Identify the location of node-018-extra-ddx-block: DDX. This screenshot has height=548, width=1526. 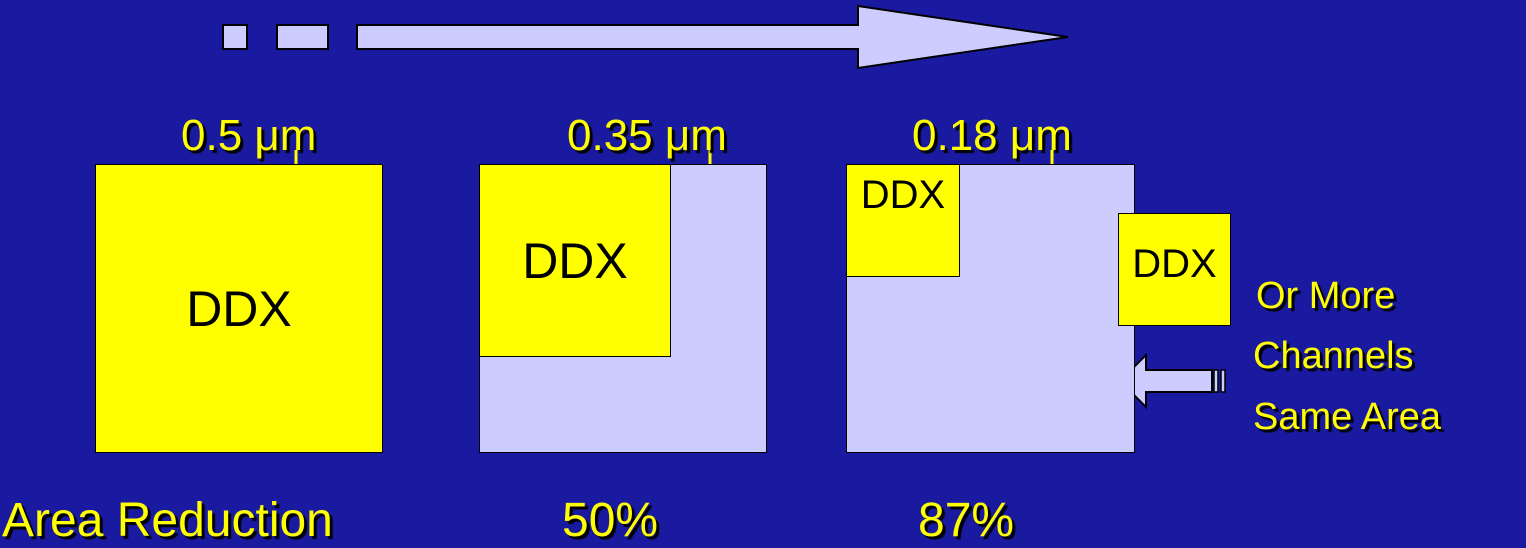
(1174, 269).